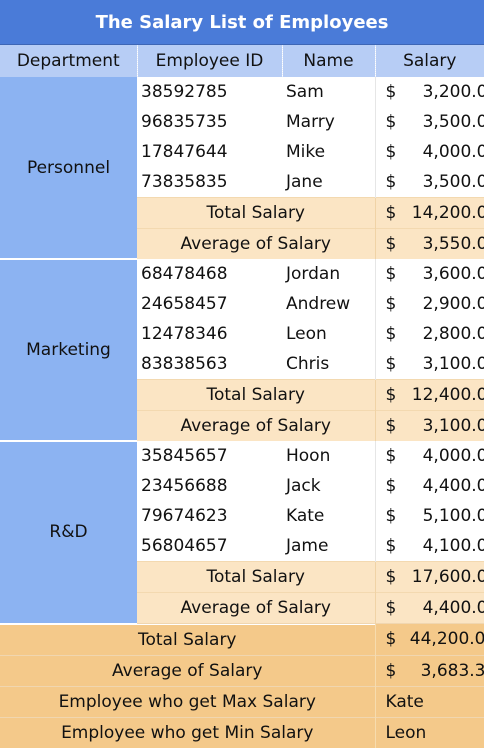  What do you see at coordinates (242, 516) in the screenshot?
I see `employee-row: 79674623 Kate $5,100.0` at bounding box center [242, 516].